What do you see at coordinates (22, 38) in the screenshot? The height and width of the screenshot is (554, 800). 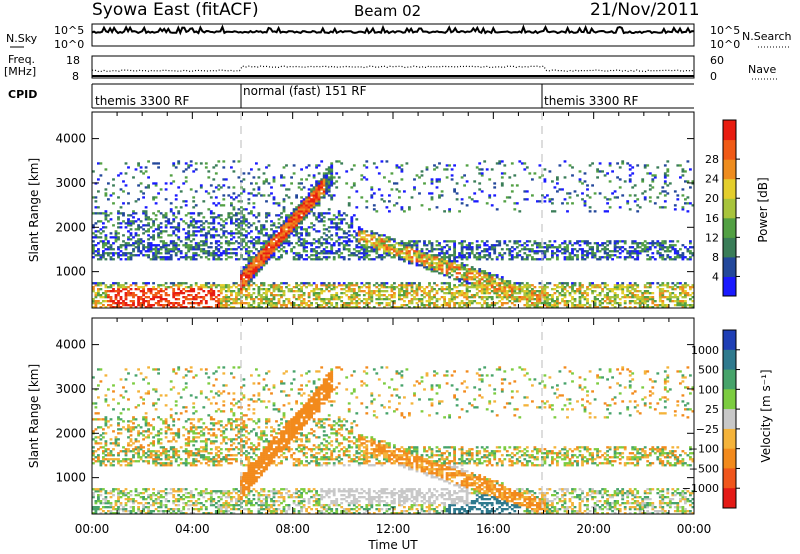 I see `noise-sky-label: N.Sky` at bounding box center [22, 38].